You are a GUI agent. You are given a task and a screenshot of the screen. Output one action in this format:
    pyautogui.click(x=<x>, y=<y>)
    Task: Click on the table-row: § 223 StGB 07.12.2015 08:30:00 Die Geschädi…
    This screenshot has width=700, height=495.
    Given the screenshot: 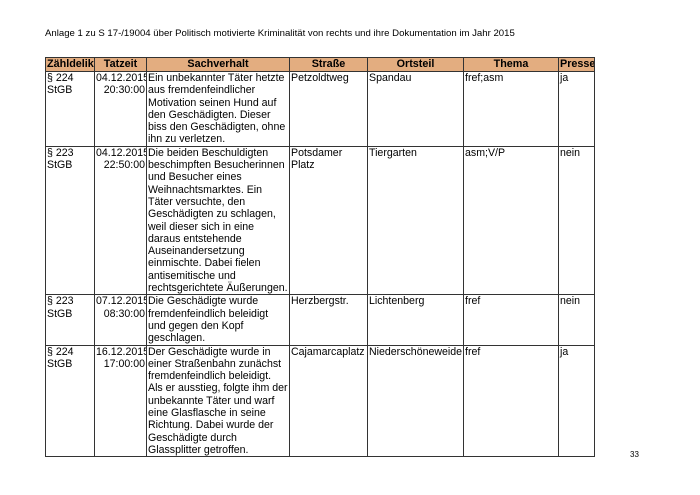 What is the action you would take?
    pyautogui.click(x=320, y=320)
    